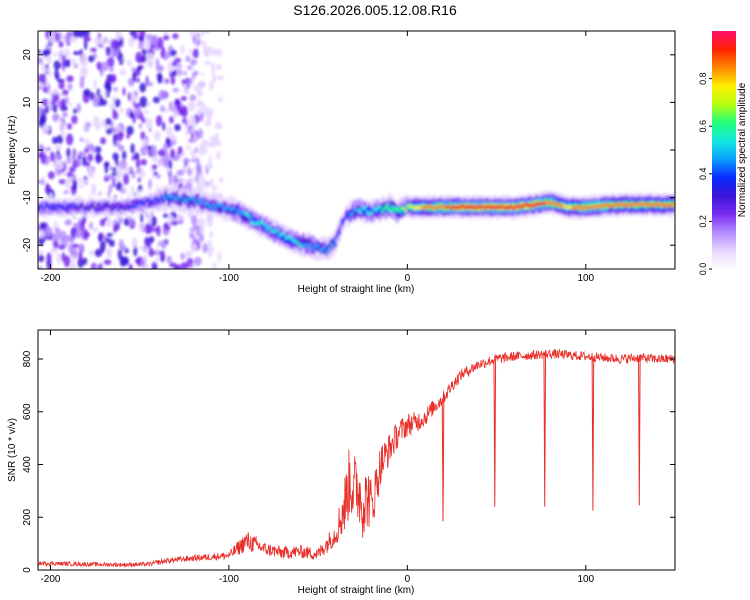  I want to click on spectrogram-y-label: Frequency (Hz), so click(12, 150).